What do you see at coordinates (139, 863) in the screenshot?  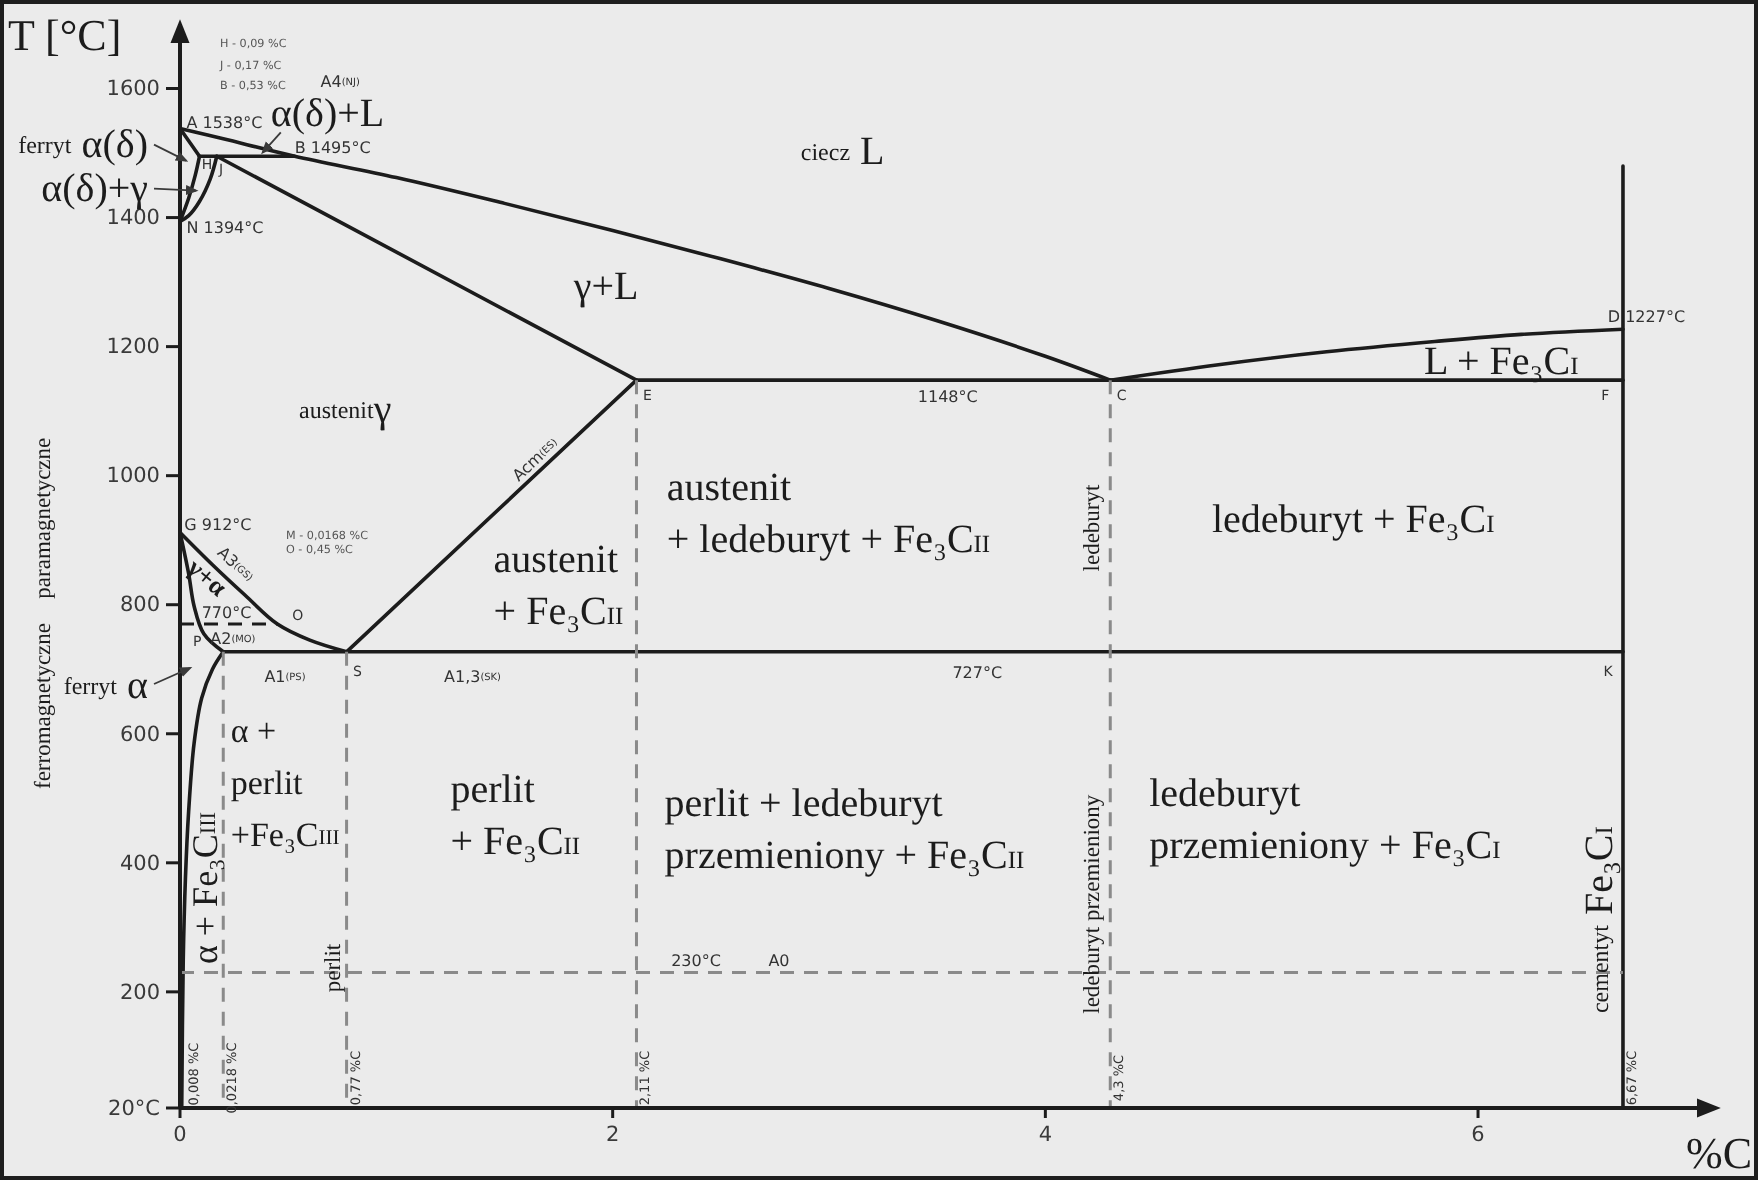 I see `y-tick-label: 400` at bounding box center [139, 863].